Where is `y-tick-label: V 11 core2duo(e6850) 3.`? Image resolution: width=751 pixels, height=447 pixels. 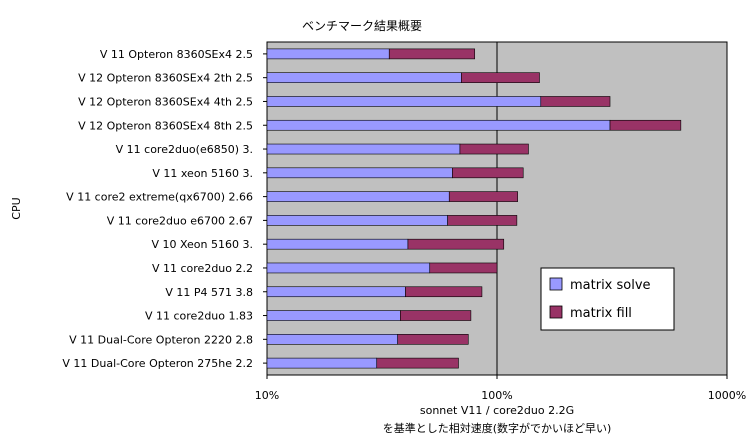 y-tick-label: V 11 core2duo(e6850) 3. is located at coordinates (184, 149).